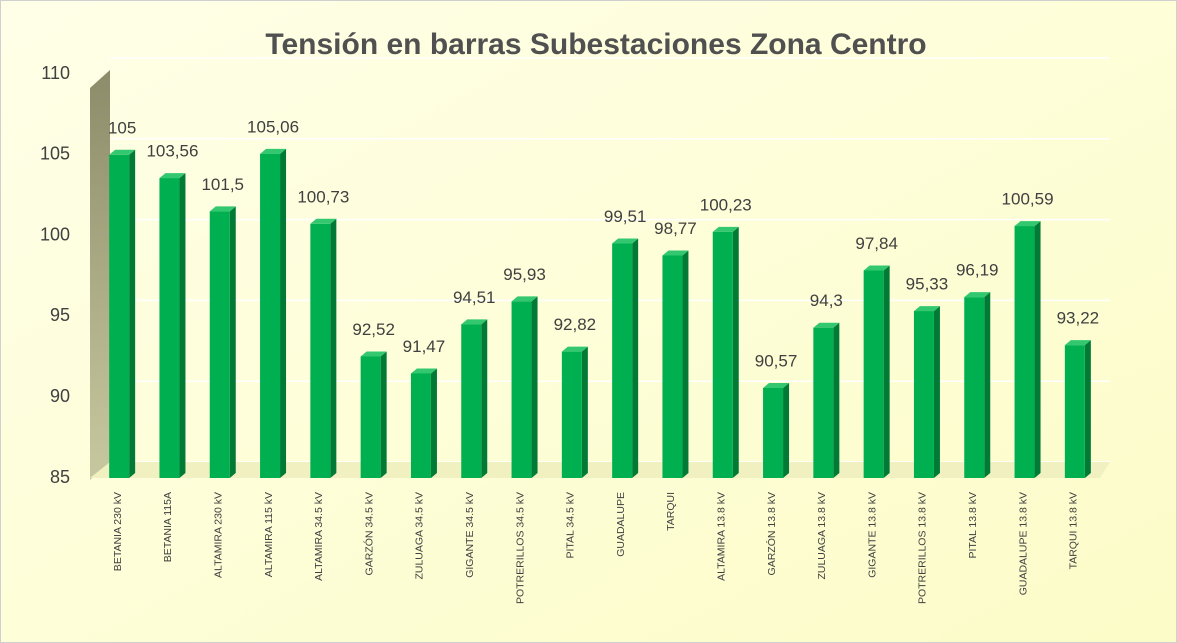 Image resolution: width=1177 pixels, height=643 pixels. Describe the element at coordinates (55, 154) in the screenshot. I see `y-tick-label: 105` at that location.